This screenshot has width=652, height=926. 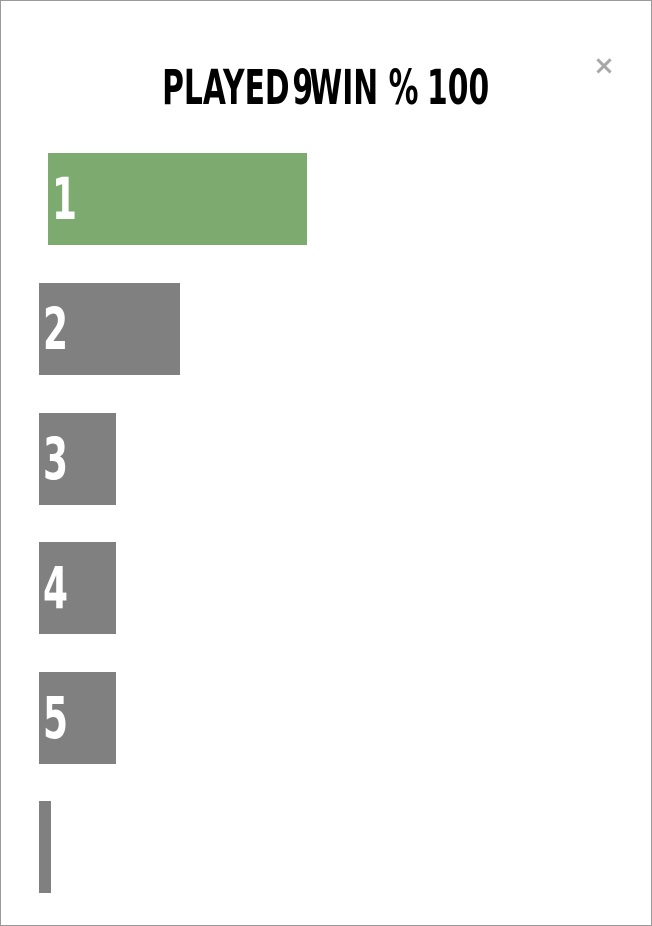 I want to click on close-icon: ×, so click(x=604, y=66).